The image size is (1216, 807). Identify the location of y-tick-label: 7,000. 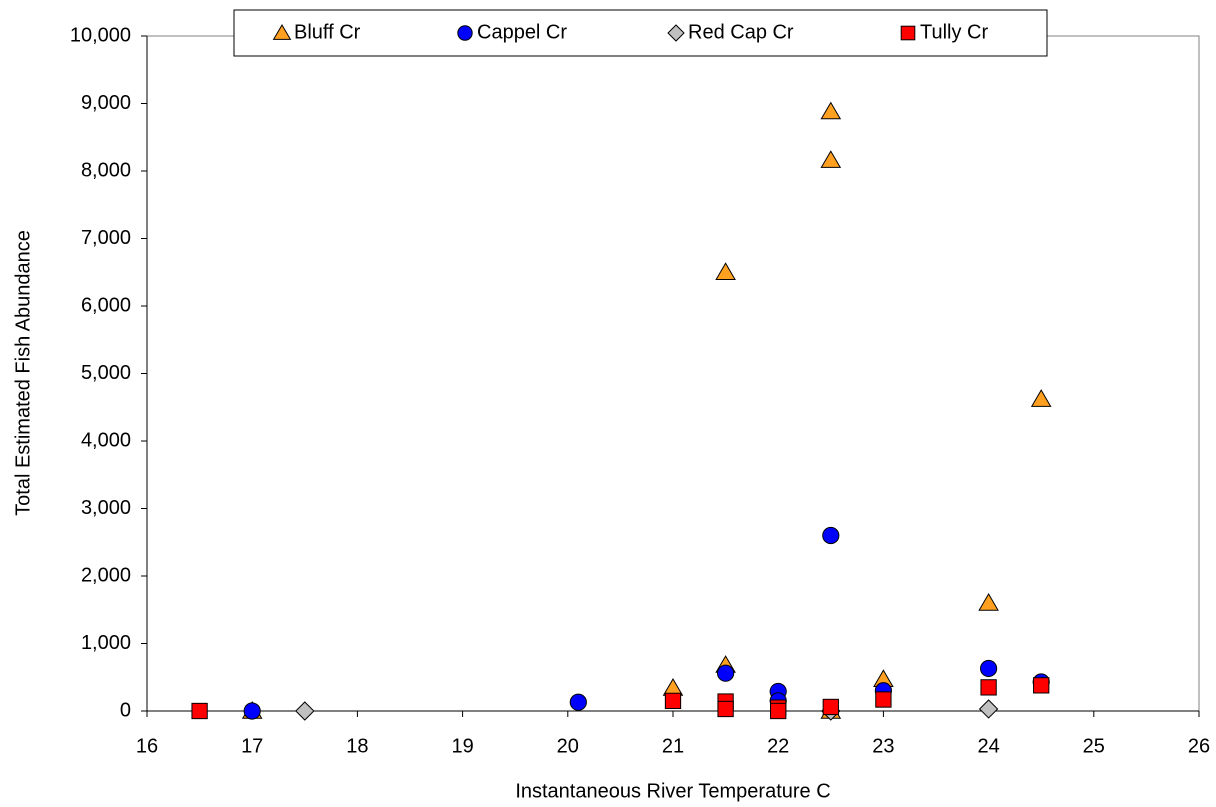
(106, 238).